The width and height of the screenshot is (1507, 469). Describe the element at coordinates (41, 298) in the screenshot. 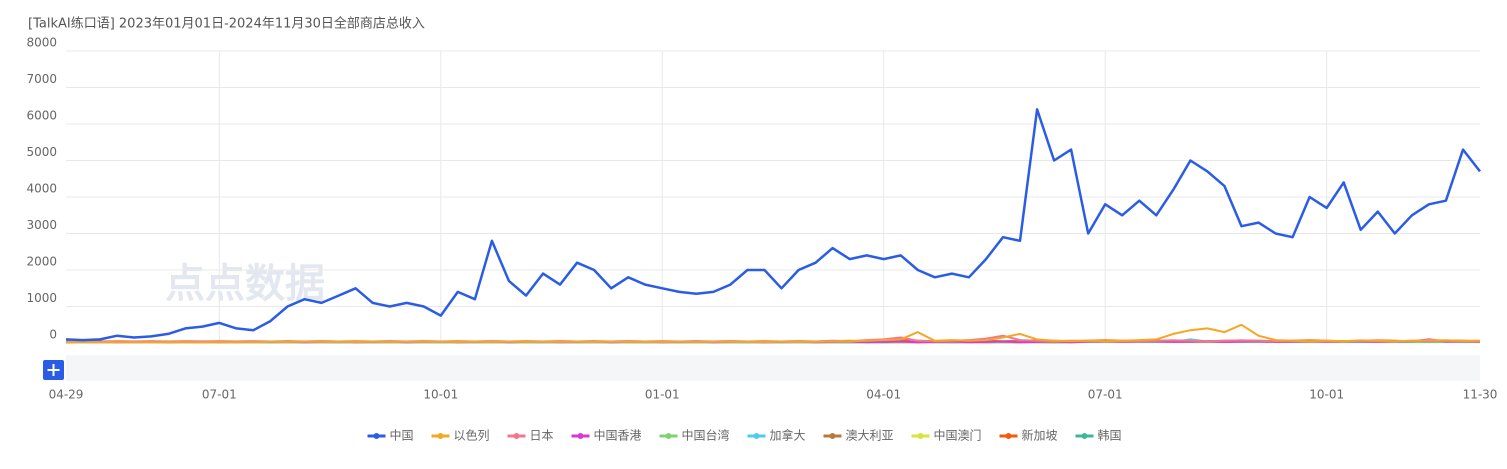

I see `y-tick-label: 1000` at that location.